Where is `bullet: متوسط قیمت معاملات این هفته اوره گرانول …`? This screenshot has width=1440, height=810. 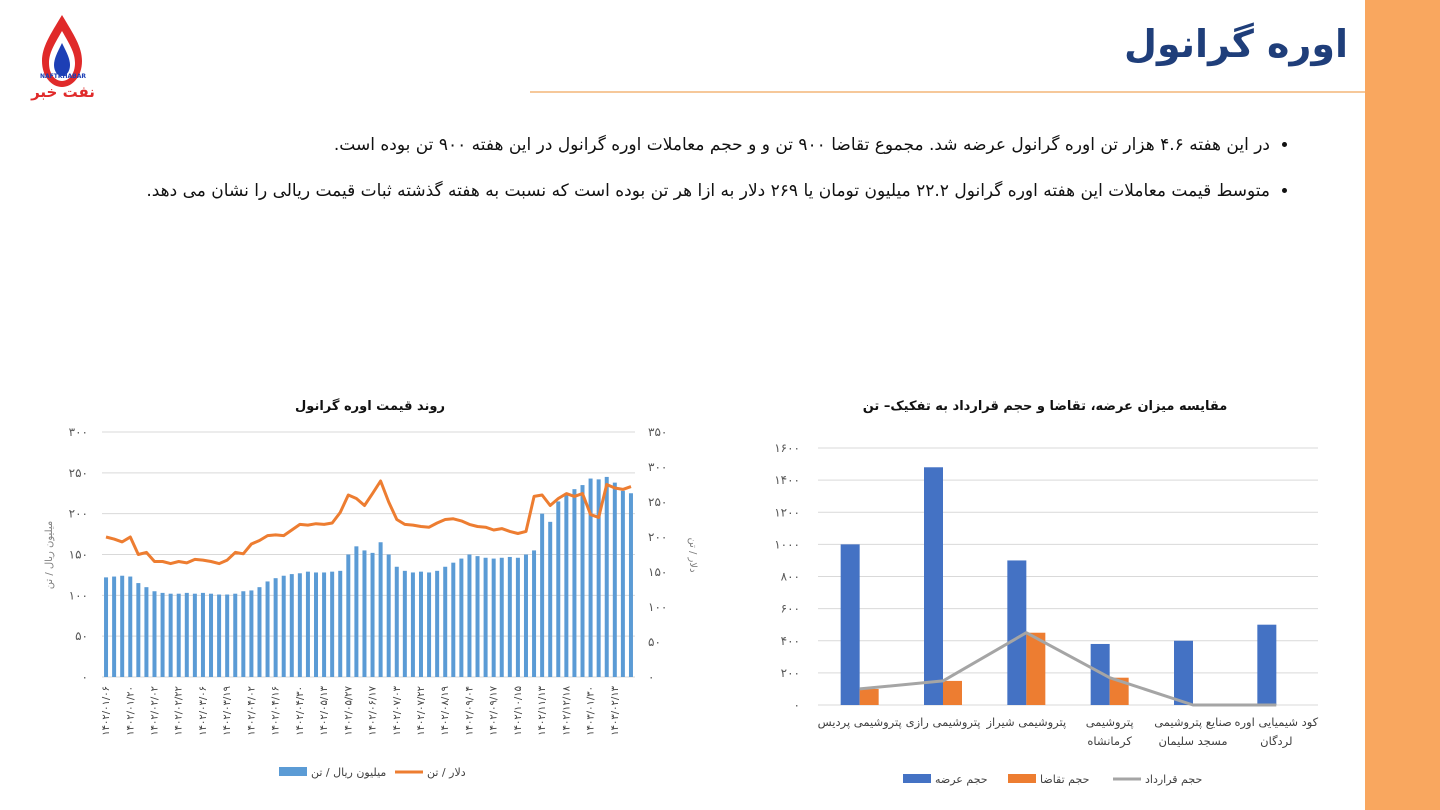
bullet: متوسط قیمت معاملات این هفته اوره گرانول … is located at coordinates (685, 191).